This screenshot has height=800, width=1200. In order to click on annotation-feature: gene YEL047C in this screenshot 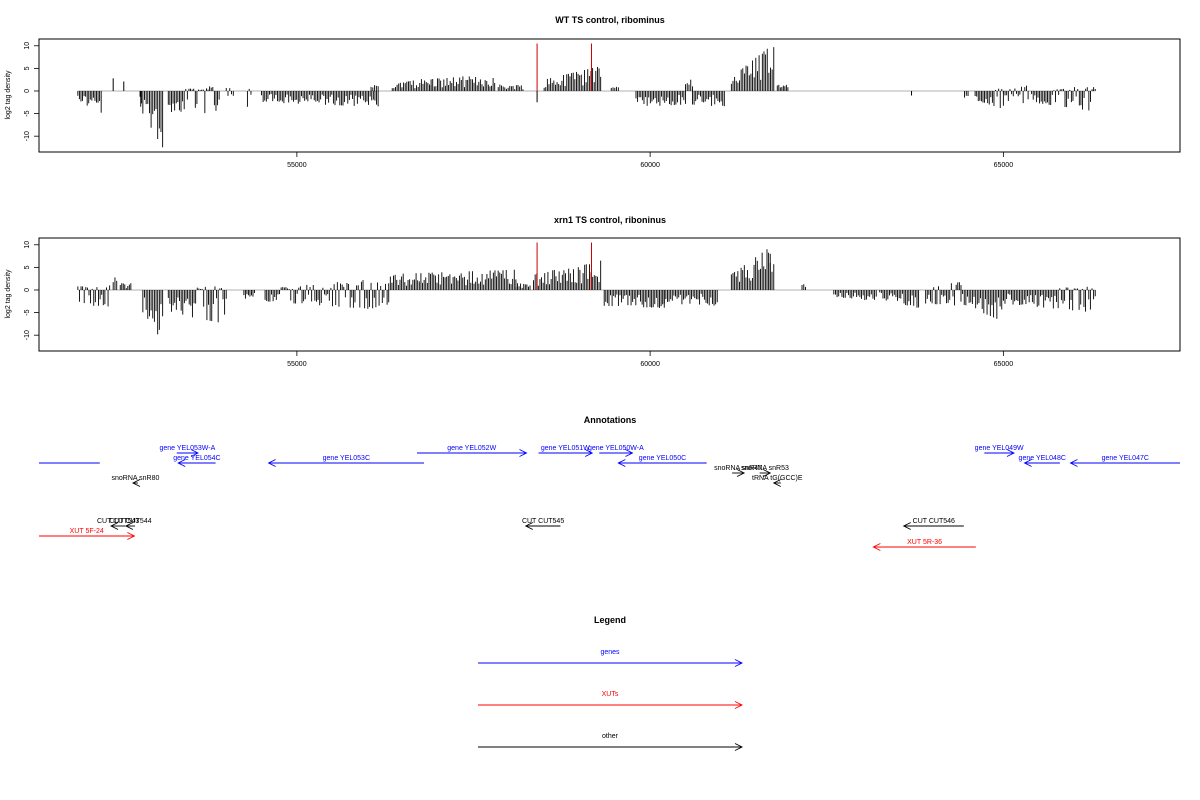, I will do `click(1124, 461)`.